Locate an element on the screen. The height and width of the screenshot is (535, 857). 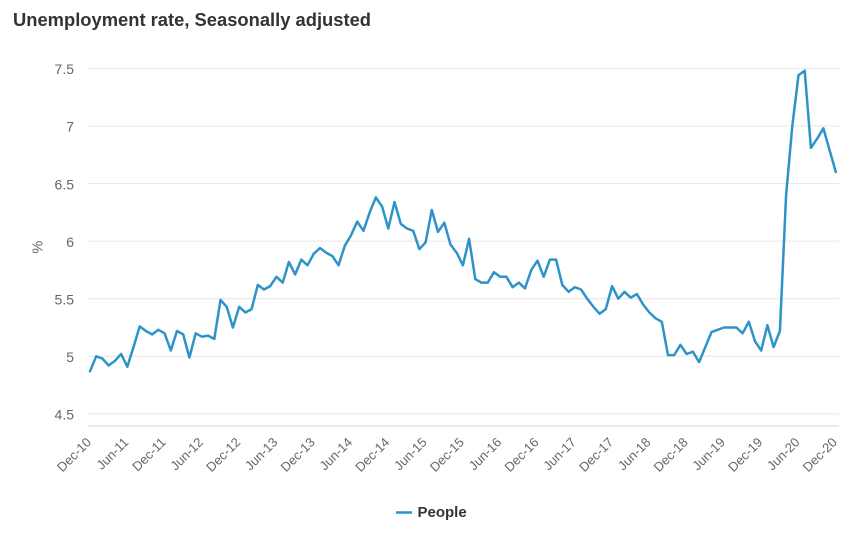
svg-text: 6.5 is located at coordinates (65, 184).